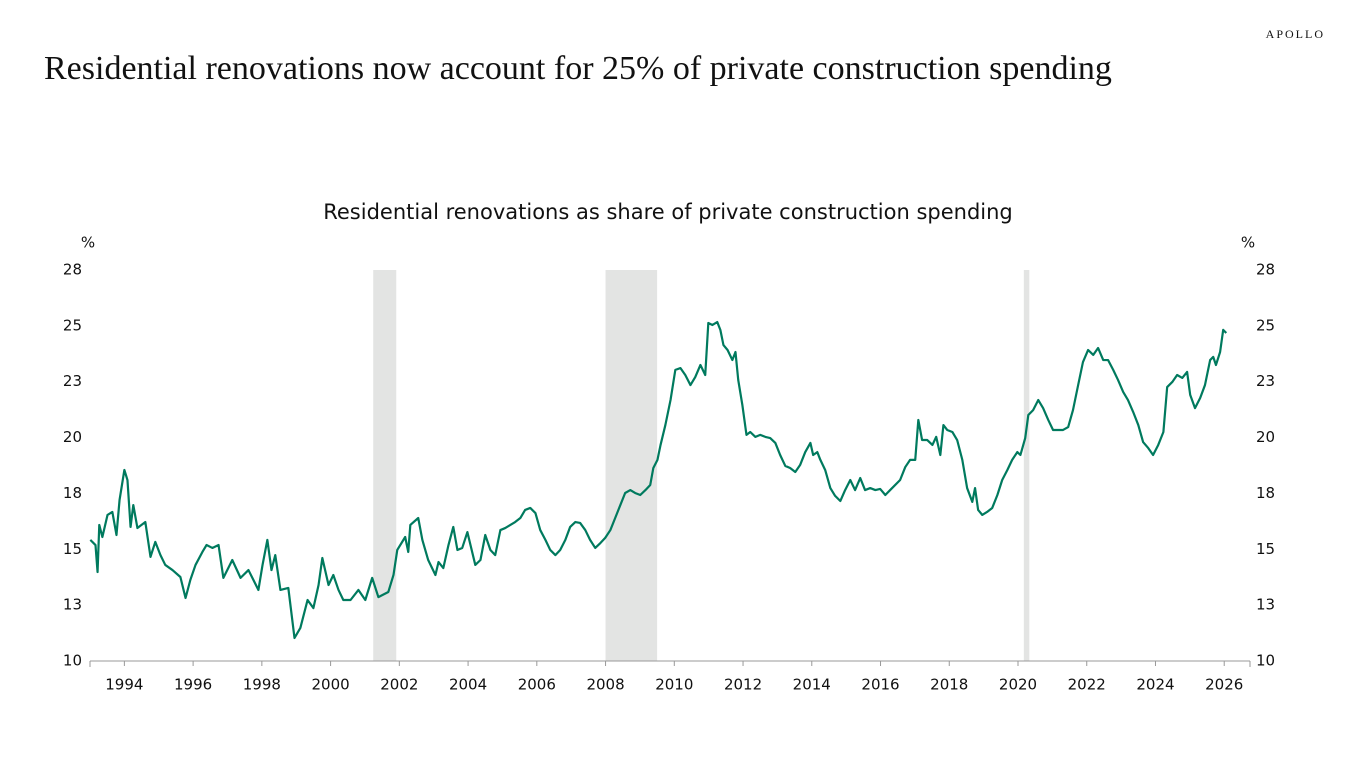 The height and width of the screenshot is (768, 1366). What do you see at coordinates (880, 685) in the screenshot?
I see `x-tick-label: 2016` at bounding box center [880, 685].